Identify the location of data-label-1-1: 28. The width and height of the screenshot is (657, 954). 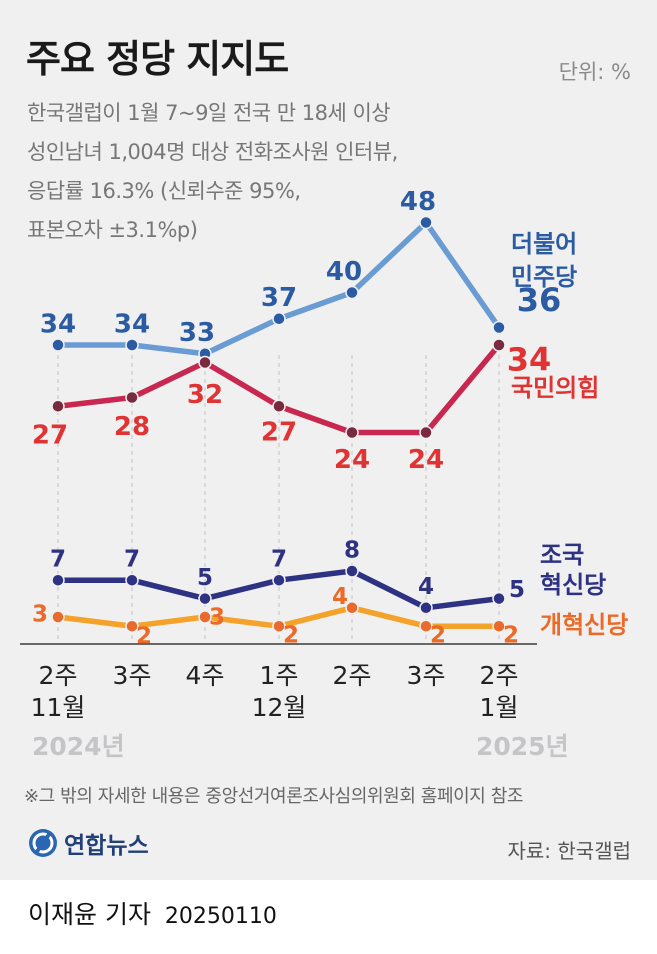
(132, 427).